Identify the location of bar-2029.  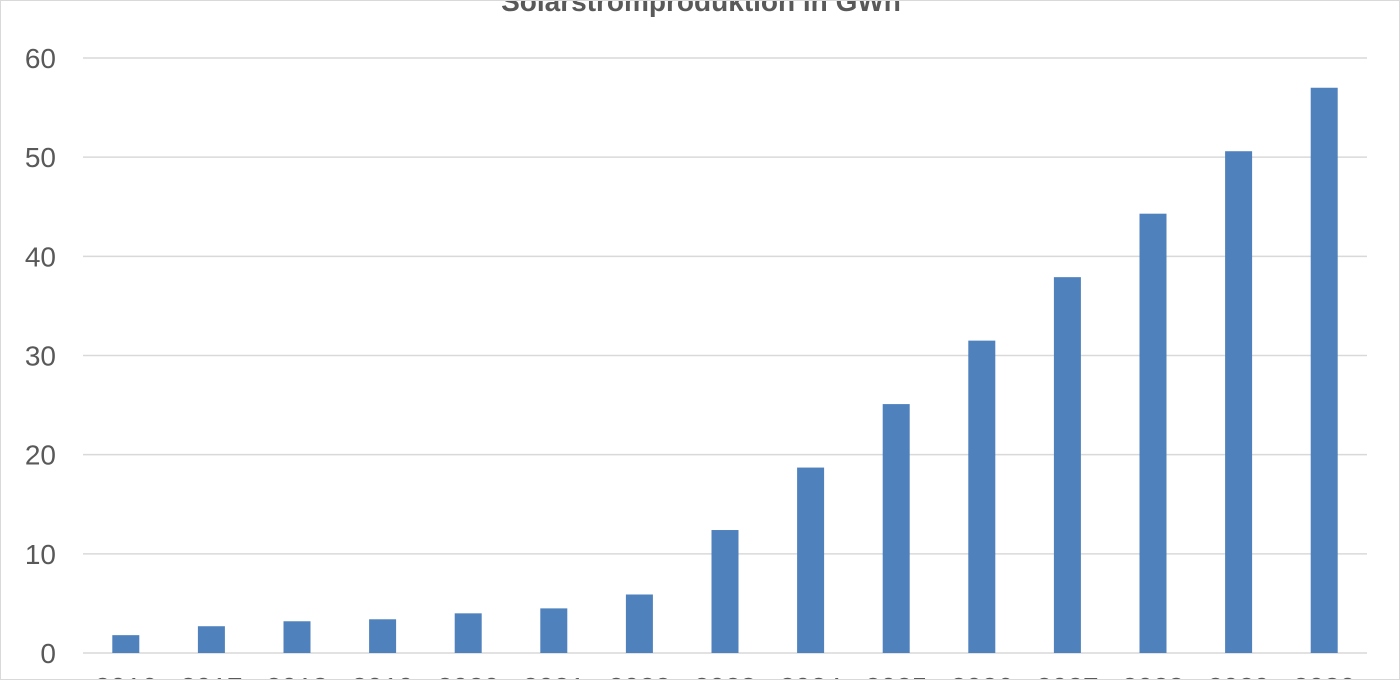
(1239, 402).